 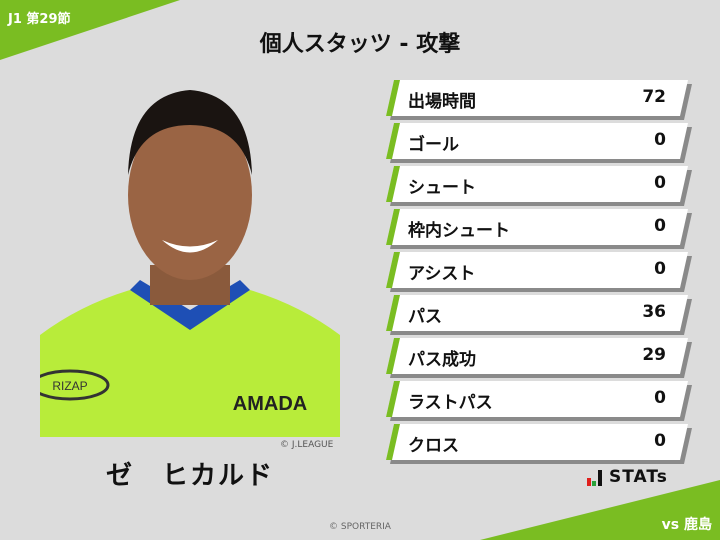 I want to click on stat-row: クロス 0, so click(x=537, y=442).